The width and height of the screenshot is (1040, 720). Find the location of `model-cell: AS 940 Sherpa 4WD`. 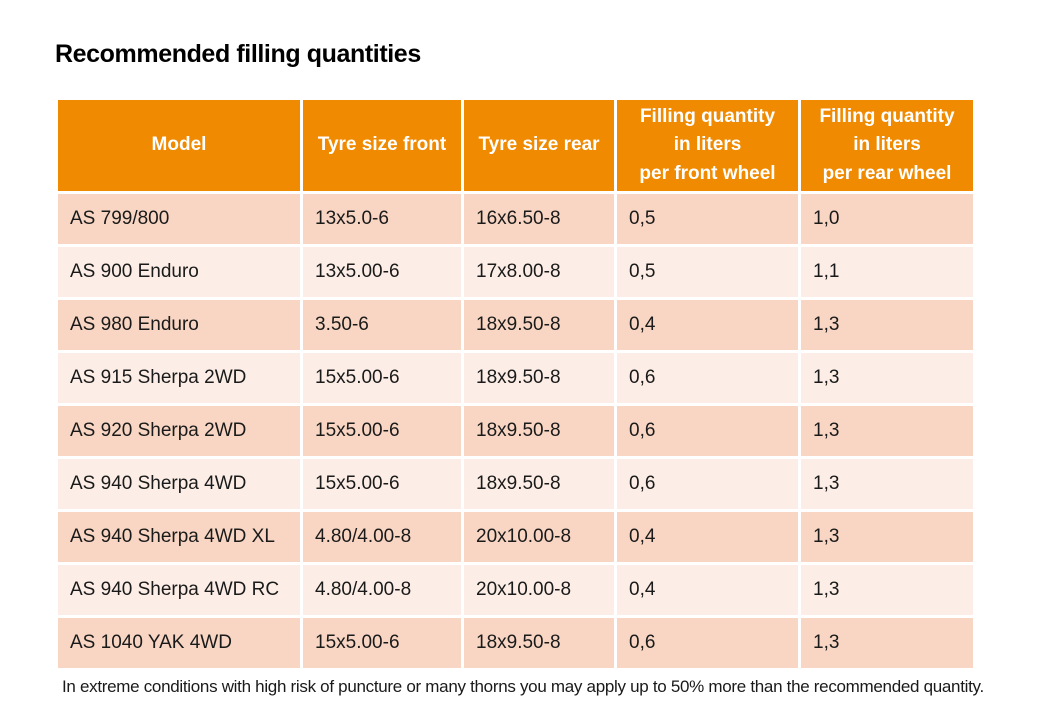

model-cell: AS 940 Sherpa 4WD is located at coordinates (179, 484).